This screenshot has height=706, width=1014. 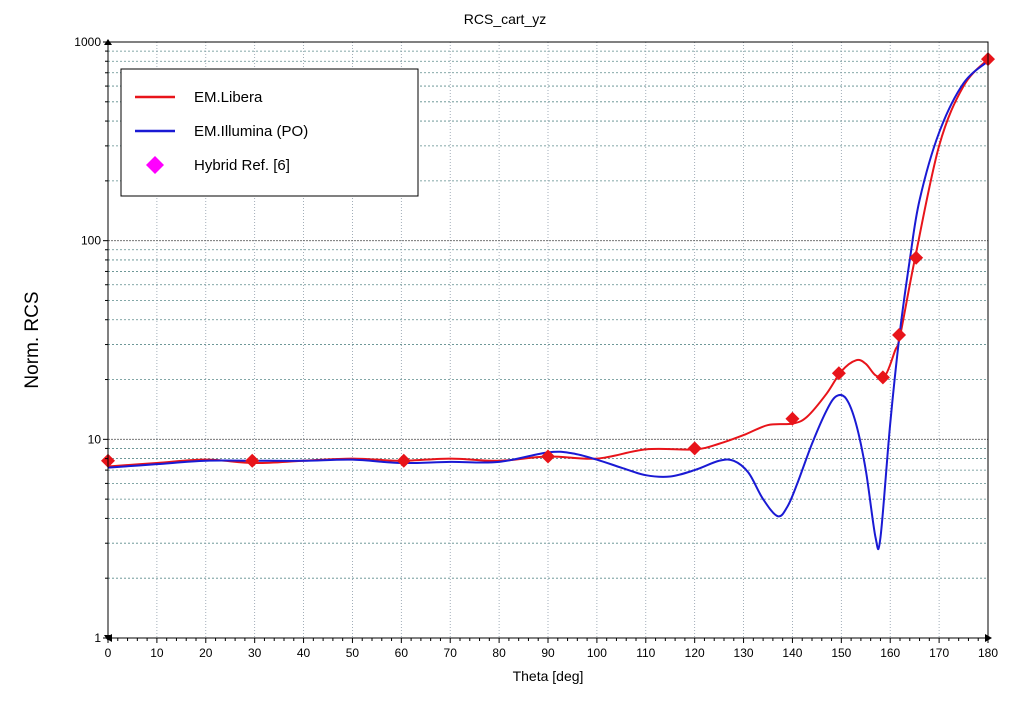 What do you see at coordinates (353, 653) in the screenshot?
I see `x-tick-label: 50` at bounding box center [353, 653].